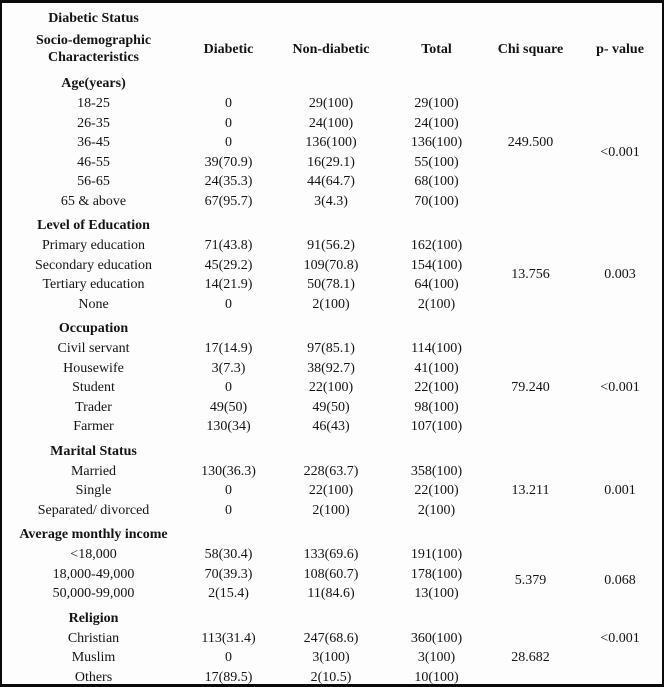 This screenshot has width=664, height=687. I want to click on table-row: 65 & above 67(95.7) 3(4.3) 70(100), so click(332, 202).